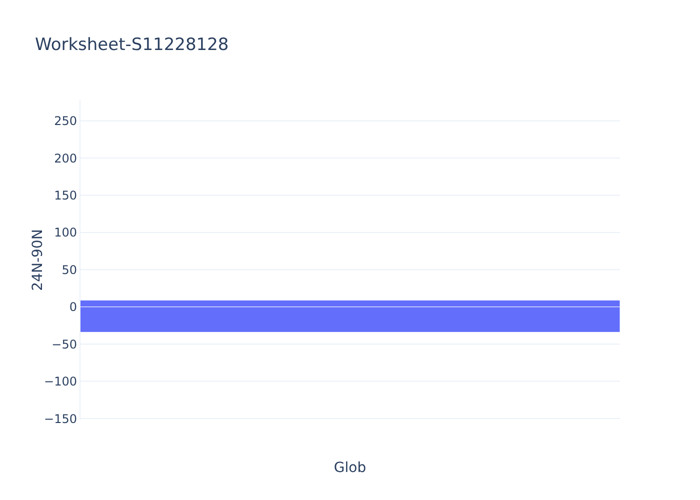 The height and width of the screenshot is (500, 700). I want to click on y-tick-label: 150, so click(65, 195).